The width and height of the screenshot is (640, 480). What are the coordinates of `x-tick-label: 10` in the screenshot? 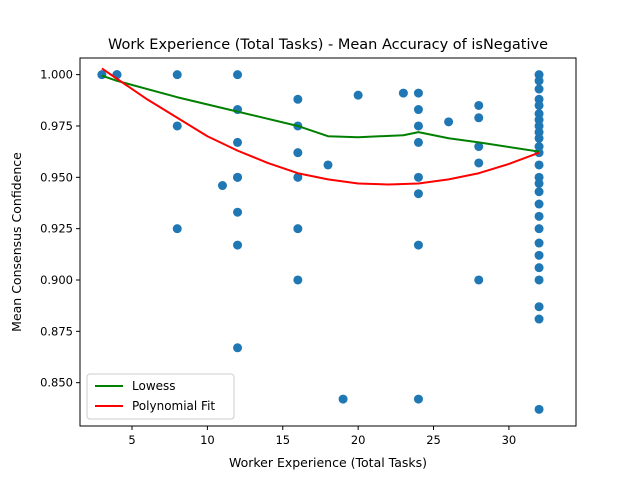 It's located at (207, 440).